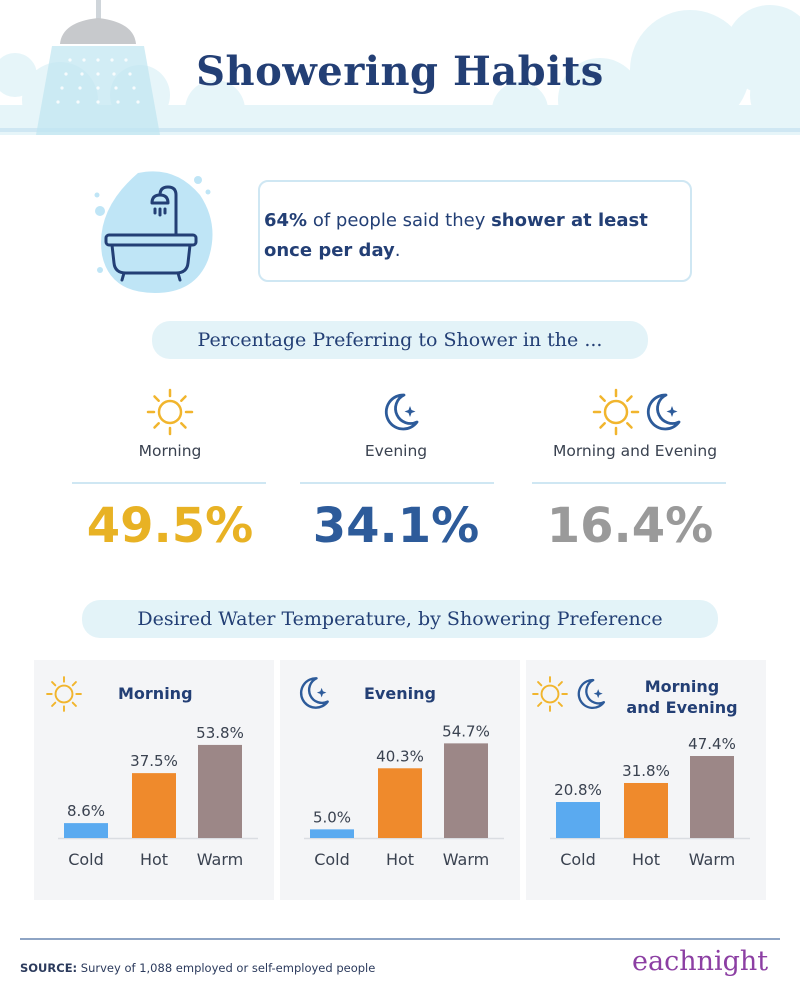 This screenshot has width=800, height=999. Describe the element at coordinates (635, 451) in the screenshot. I see `pref-label-morning-evening: Morning and Evening` at that location.